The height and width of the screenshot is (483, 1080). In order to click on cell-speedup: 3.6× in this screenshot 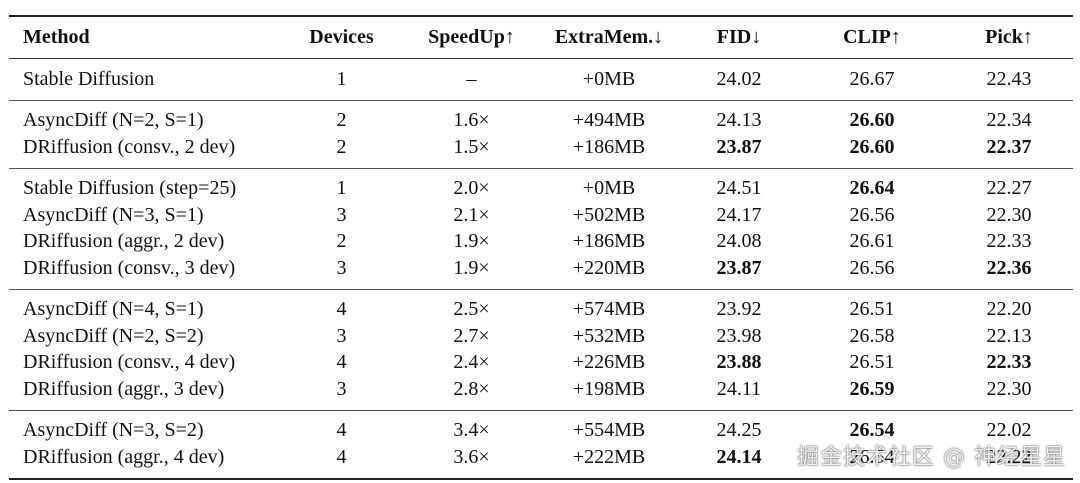, I will do `click(471, 462)`.